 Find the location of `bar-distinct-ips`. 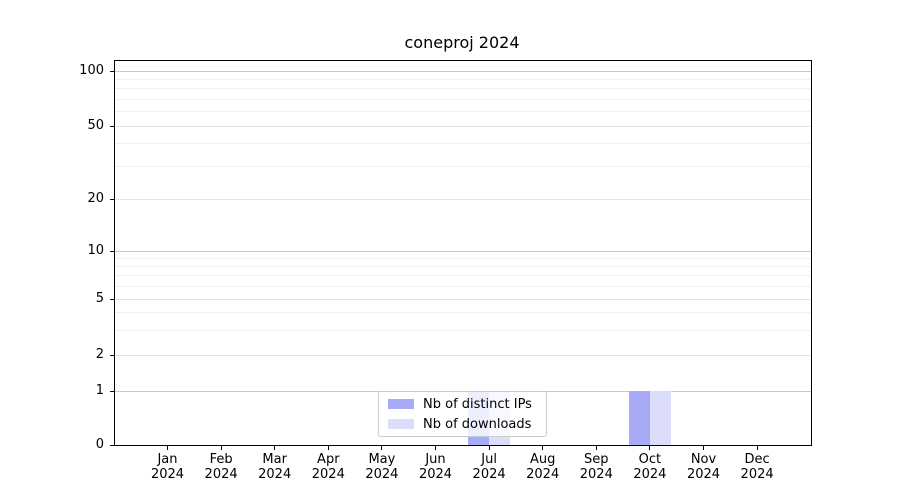

bar-distinct-ips is located at coordinates (639, 418).